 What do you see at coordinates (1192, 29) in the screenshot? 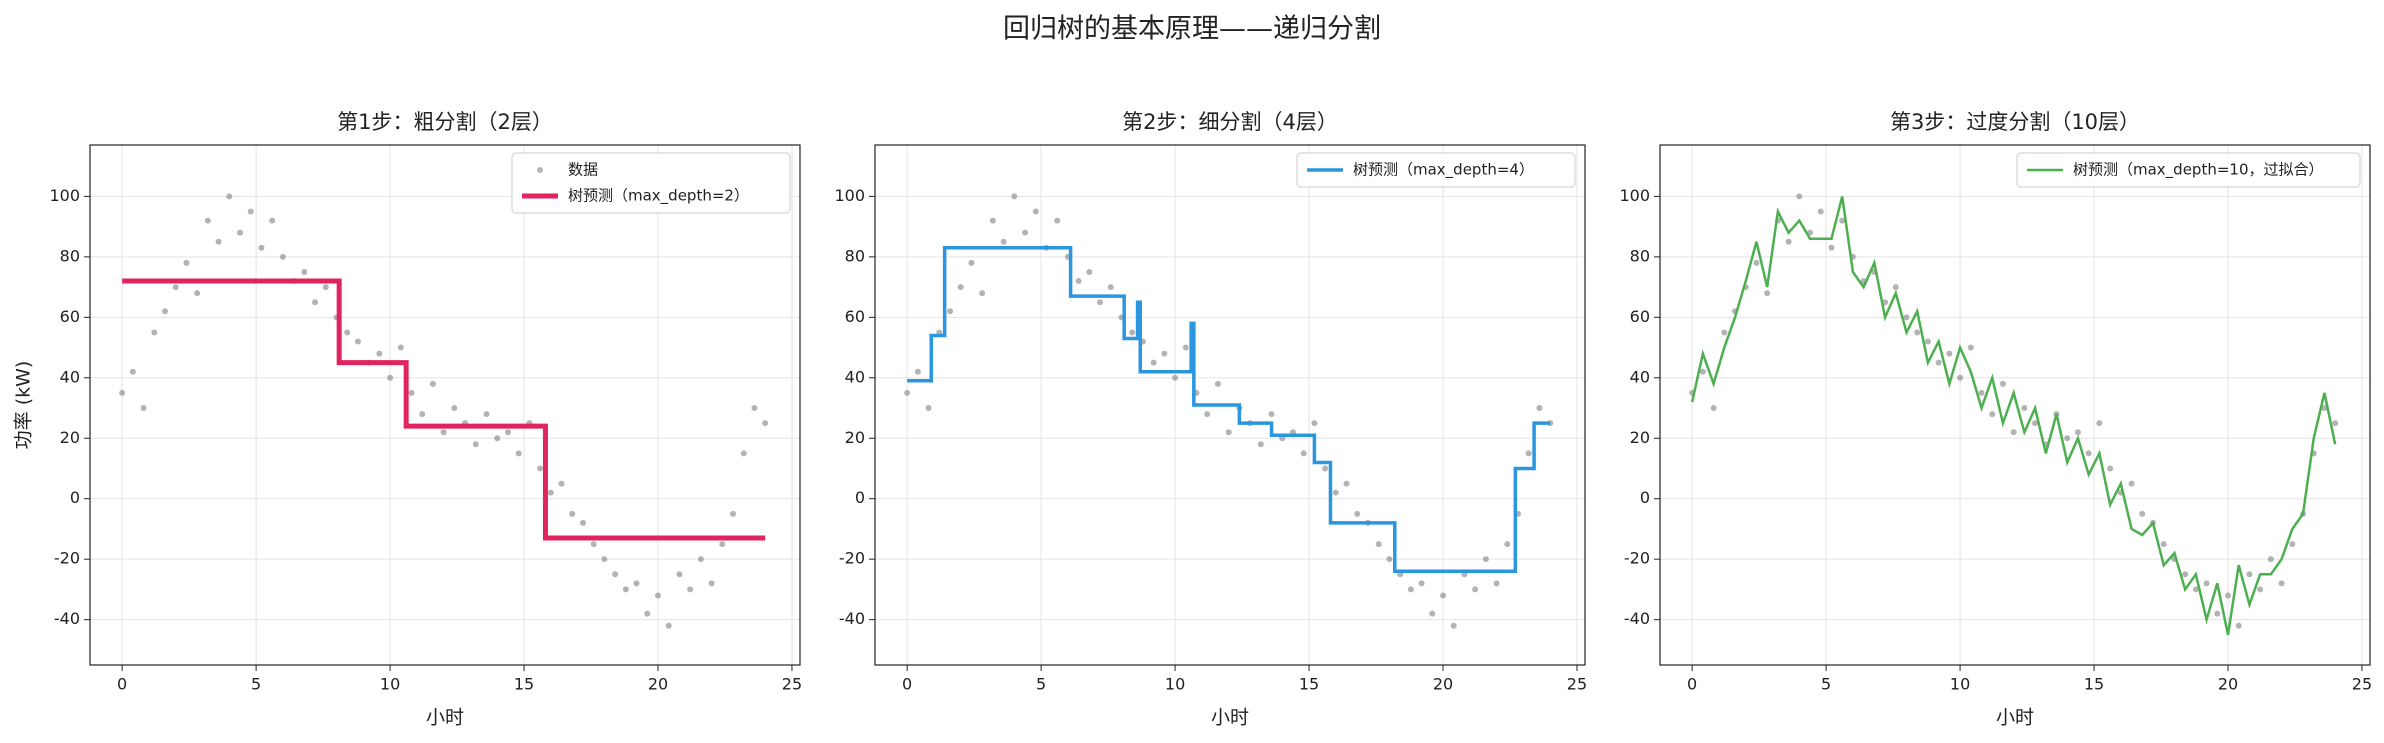
I see `suptitle: 回归树的基本原理——递归分割` at bounding box center [1192, 29].